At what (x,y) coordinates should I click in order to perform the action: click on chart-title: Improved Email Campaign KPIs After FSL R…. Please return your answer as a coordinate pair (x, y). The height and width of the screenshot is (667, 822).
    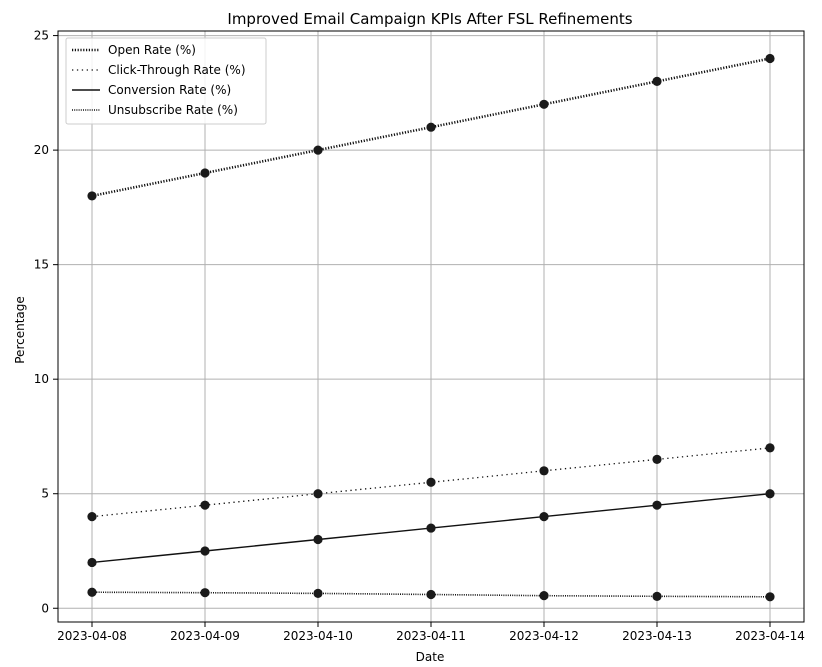
    Looking at the image, I should click on (429, 19).